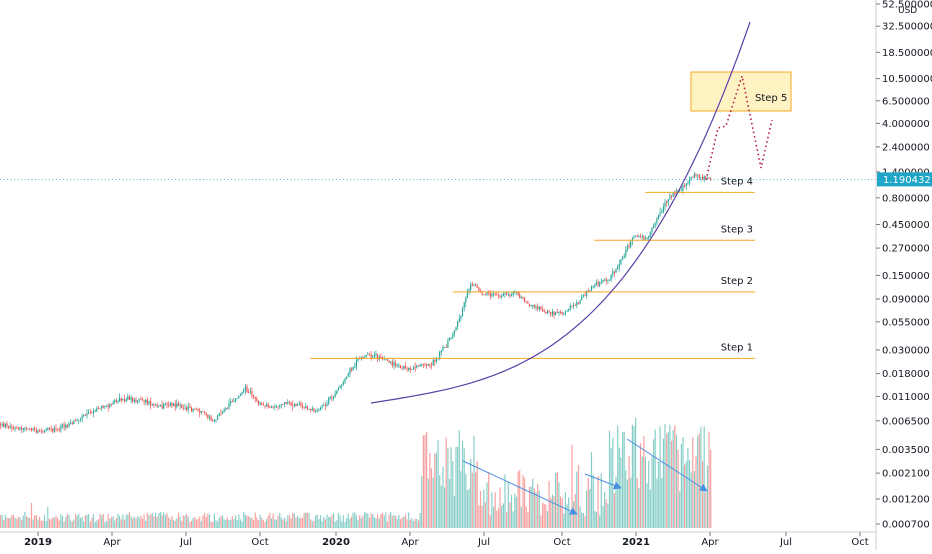 Image resolution: width=932 pixels, height=554 pixels. What do you see at coordinates (906, 124) in the screenshot?
I see `y-tick-label: 4.000000` at bounding box center [906, 124].